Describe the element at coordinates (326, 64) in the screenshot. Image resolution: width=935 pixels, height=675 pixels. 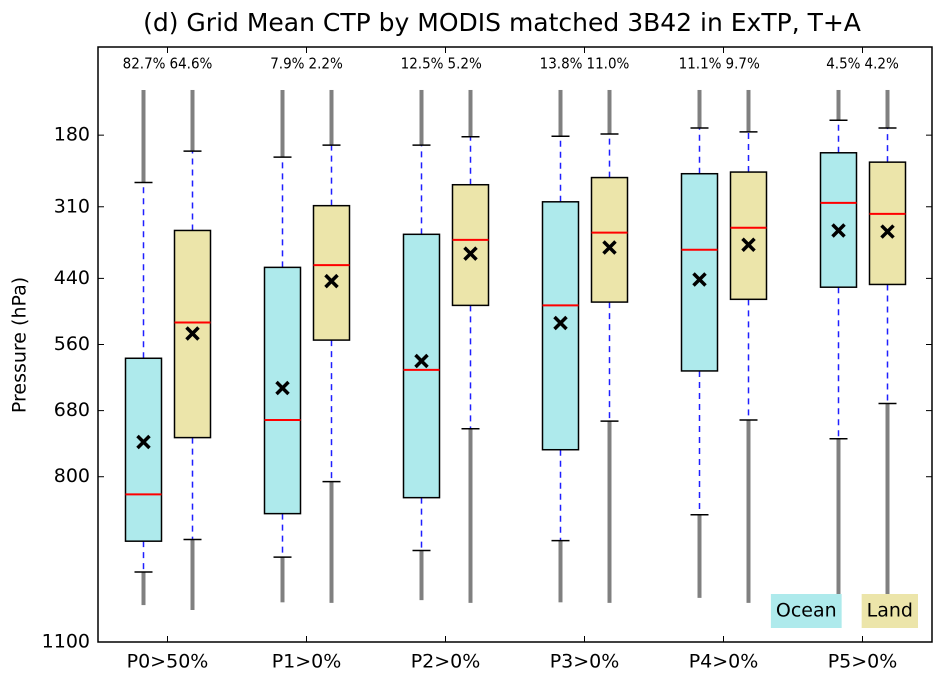
I see `value-label: 2.2%` at that location.